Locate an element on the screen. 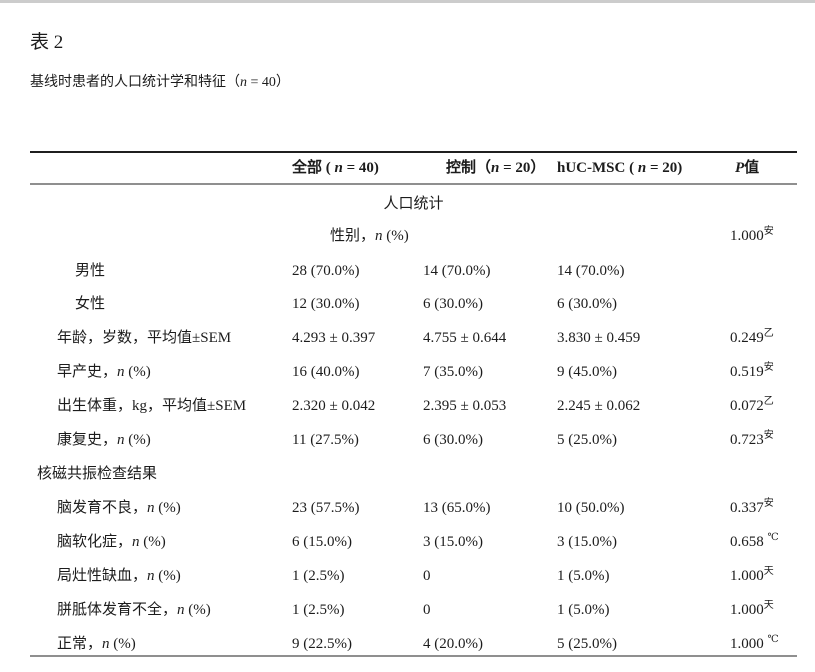  cell-all: 28 (70.0%) is located at coordinates (326, 271).